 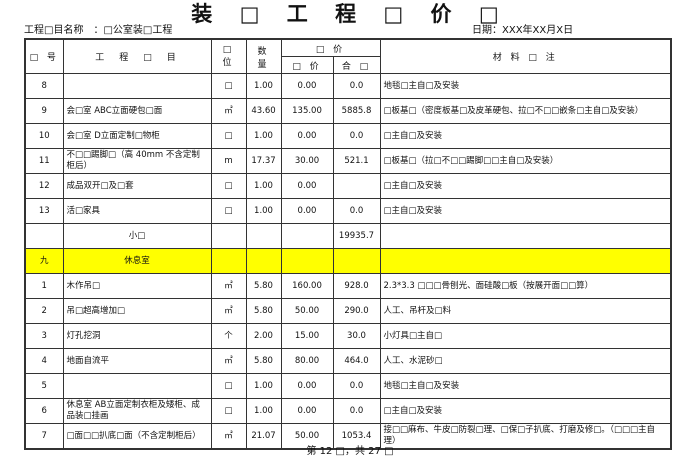 I want to click on cell-price: 135.00, so click(x=307, y=111).